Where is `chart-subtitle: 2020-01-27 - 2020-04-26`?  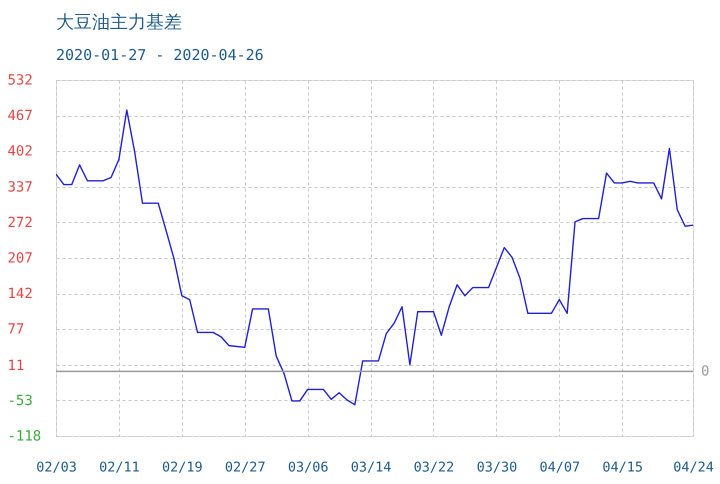 chart-subtitle: 2020-01-27 - 2020-04-26 is located at coordinates (160, 55).